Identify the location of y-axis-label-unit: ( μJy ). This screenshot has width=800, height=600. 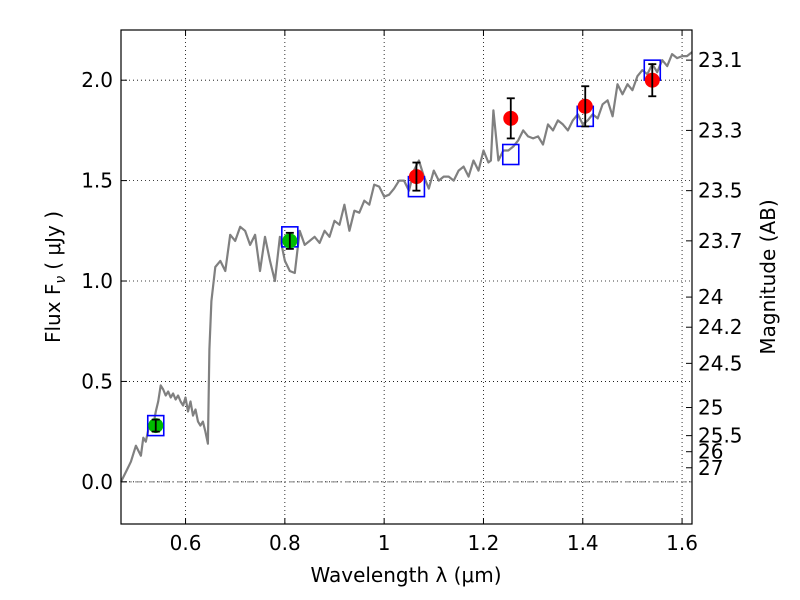
(53, 240).